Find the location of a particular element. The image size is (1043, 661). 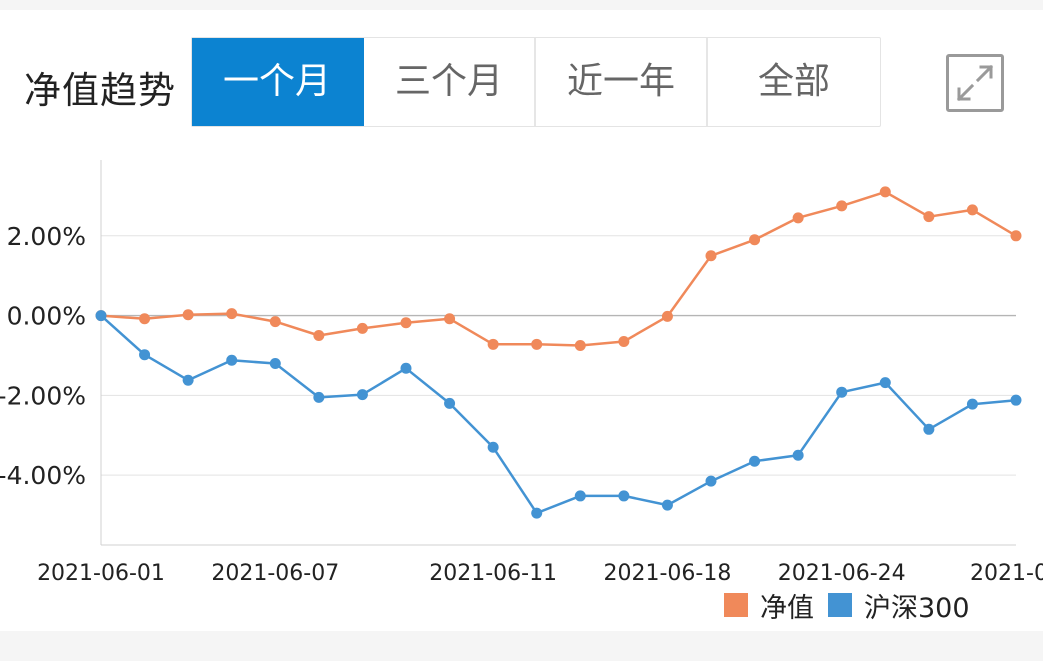

period-tabs: 一个月 三个月 近一年 全部 is located at coordinates (536, 82).